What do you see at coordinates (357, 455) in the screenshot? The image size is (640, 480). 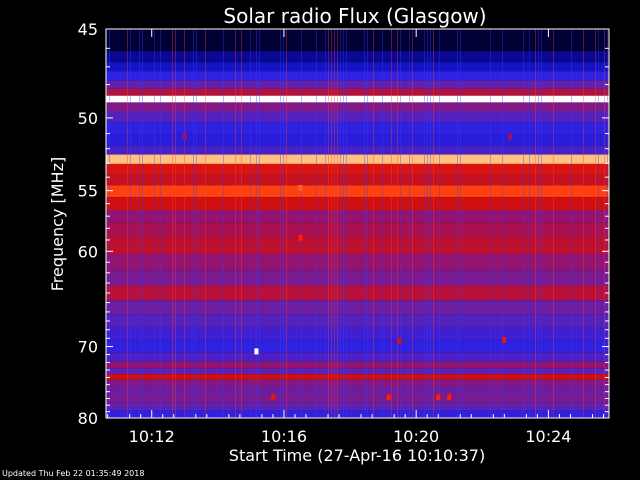 I see `x-axis-label: Start Time (27-Apr-16 10:10:37)` at bounding box center [357, 455].